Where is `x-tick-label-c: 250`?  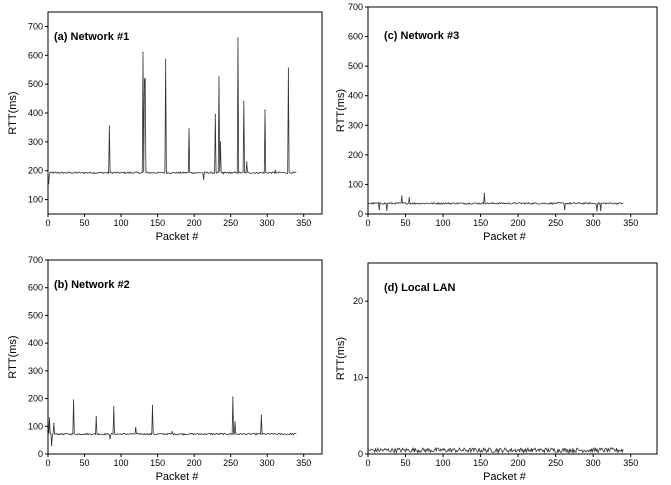 x-tick-label-c: 250 is located at coordinates (555, 223).